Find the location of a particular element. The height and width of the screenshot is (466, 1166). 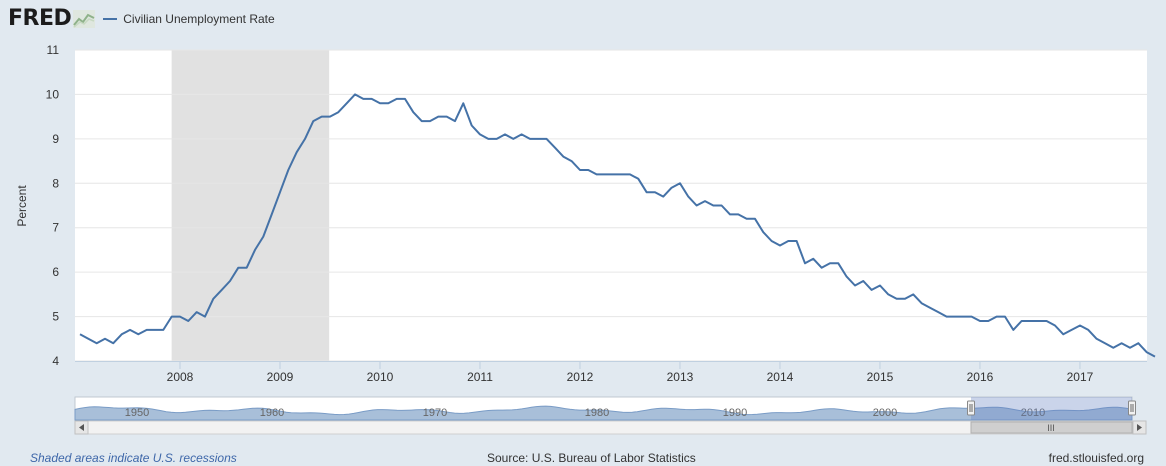

y-tick-label: 8 is located at coordinates (55, 183).